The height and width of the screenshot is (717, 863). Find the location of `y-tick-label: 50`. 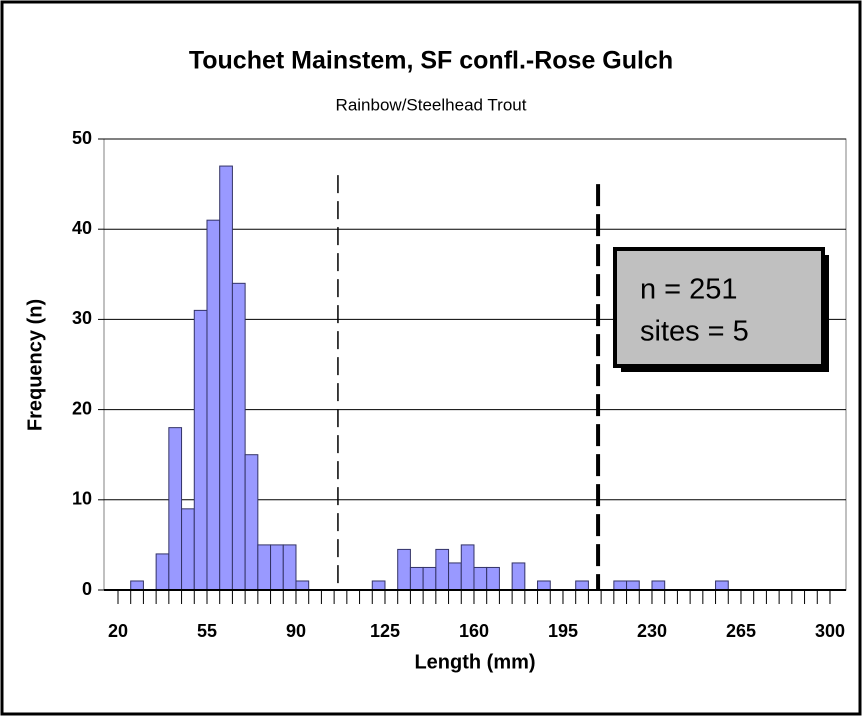

y-tick-label: 50 is located at coordinates (82, 138).